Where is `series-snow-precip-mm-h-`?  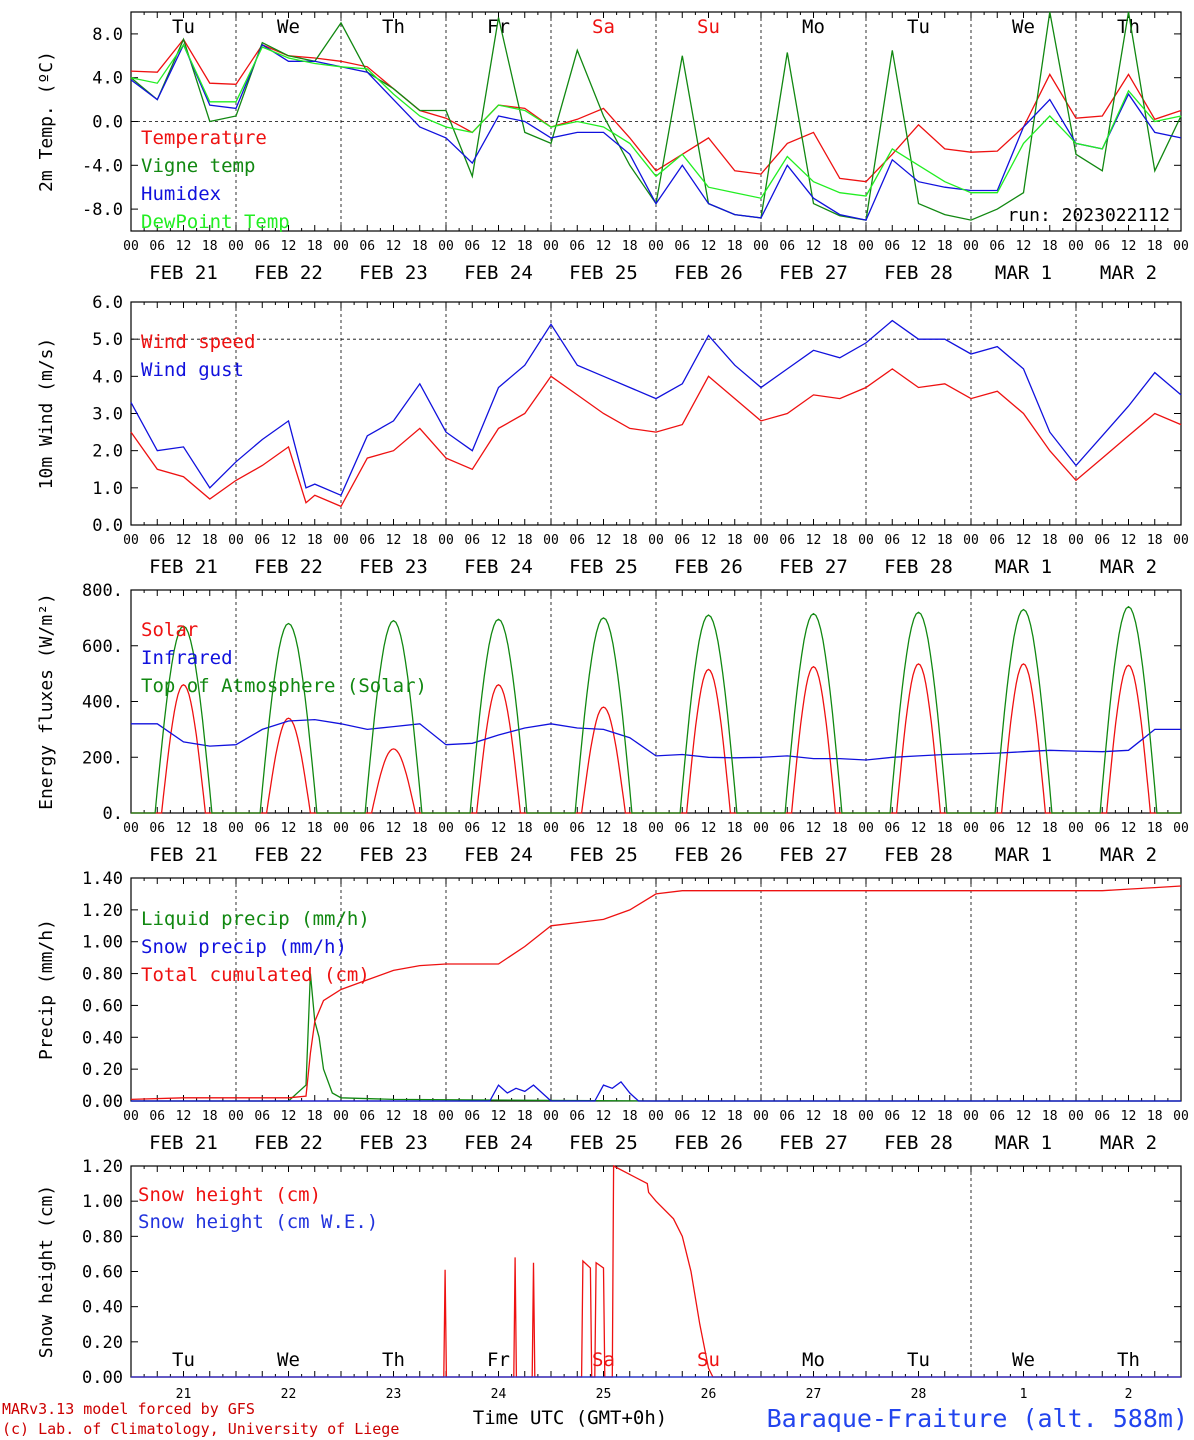 series-snow-precip-mm-h- is located at coordinates (656, 1091).